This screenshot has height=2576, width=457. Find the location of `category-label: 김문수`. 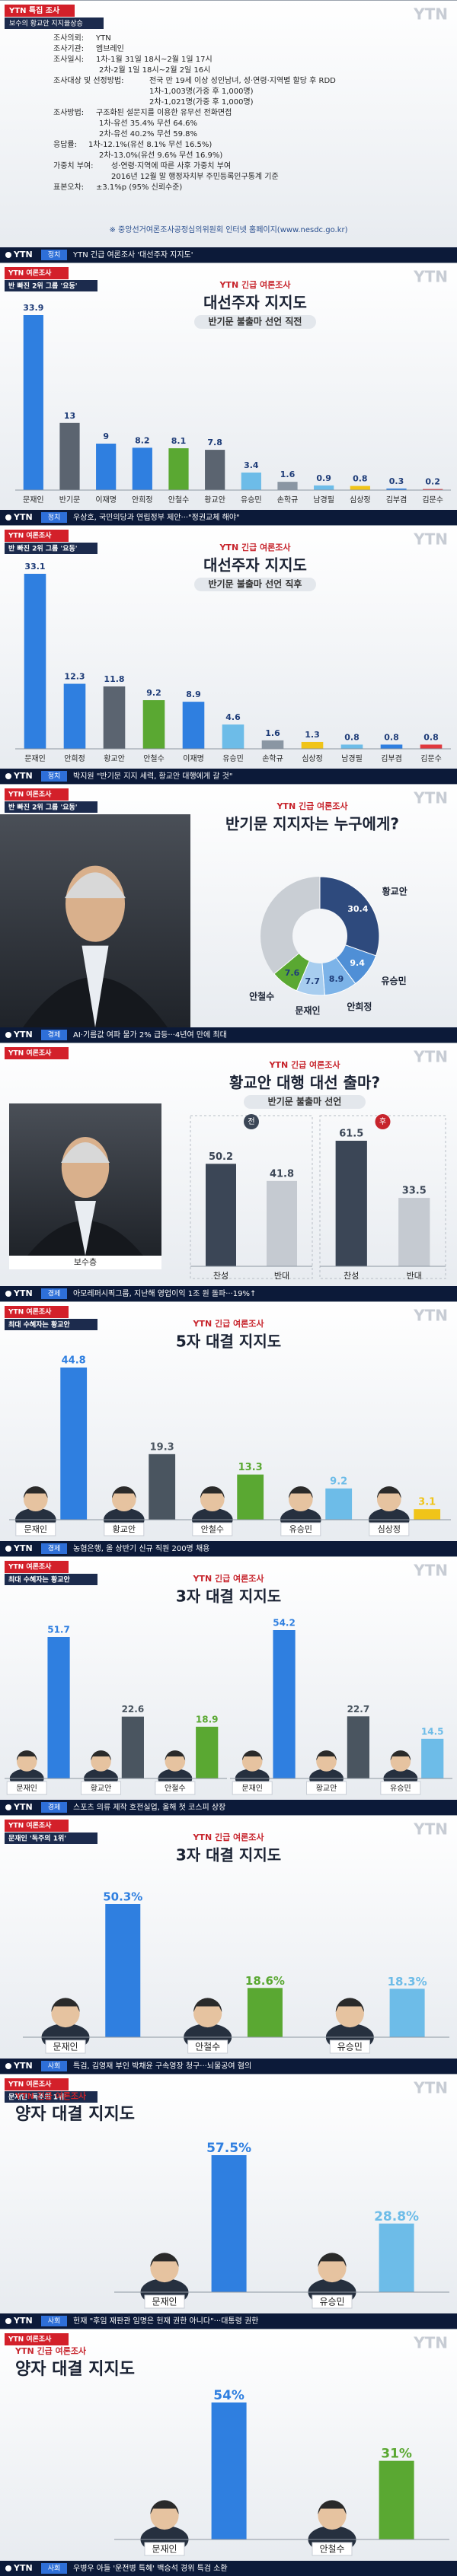

category-label: 김문수 is located at coordinates (431, 758).